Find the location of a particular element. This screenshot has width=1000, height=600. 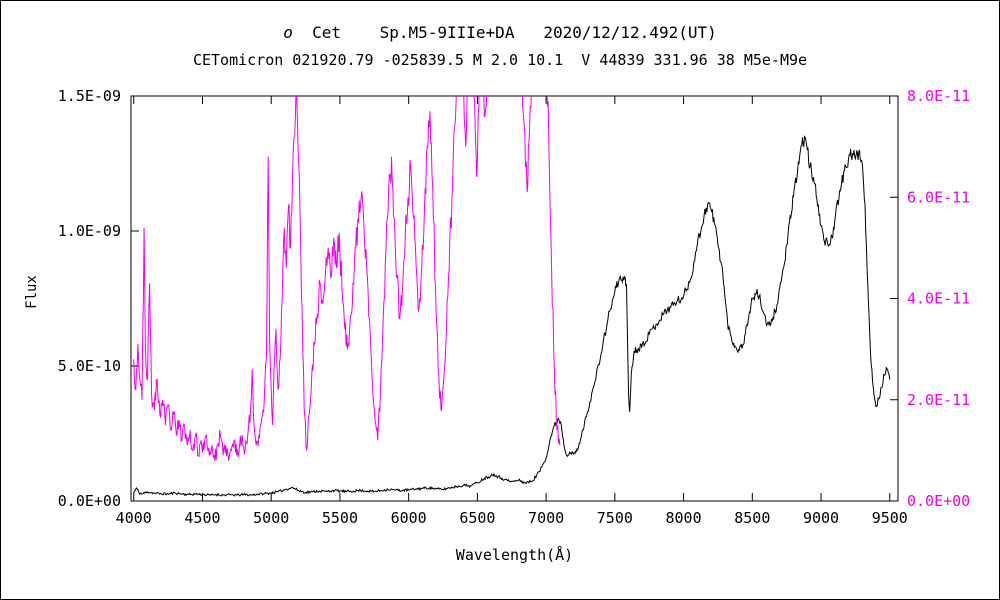

x-tick-label: 8000 is located at coordinates (684, 518).